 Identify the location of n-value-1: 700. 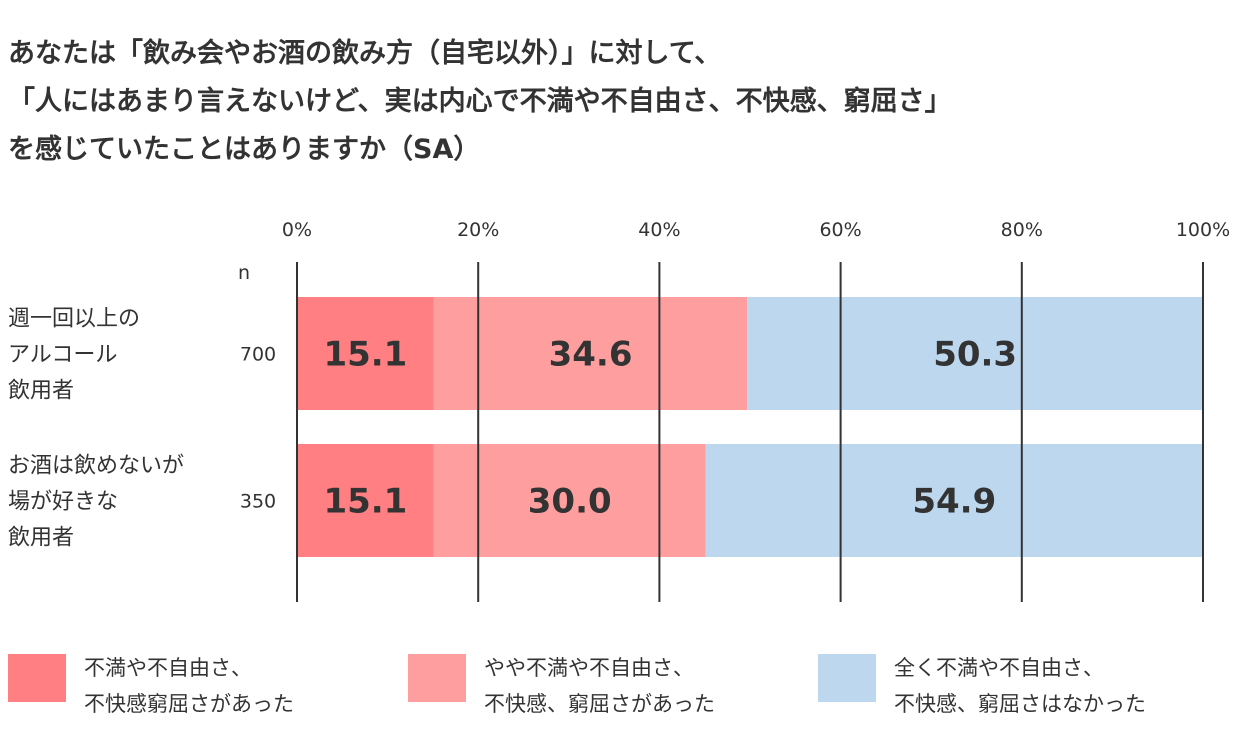
(258, 355).